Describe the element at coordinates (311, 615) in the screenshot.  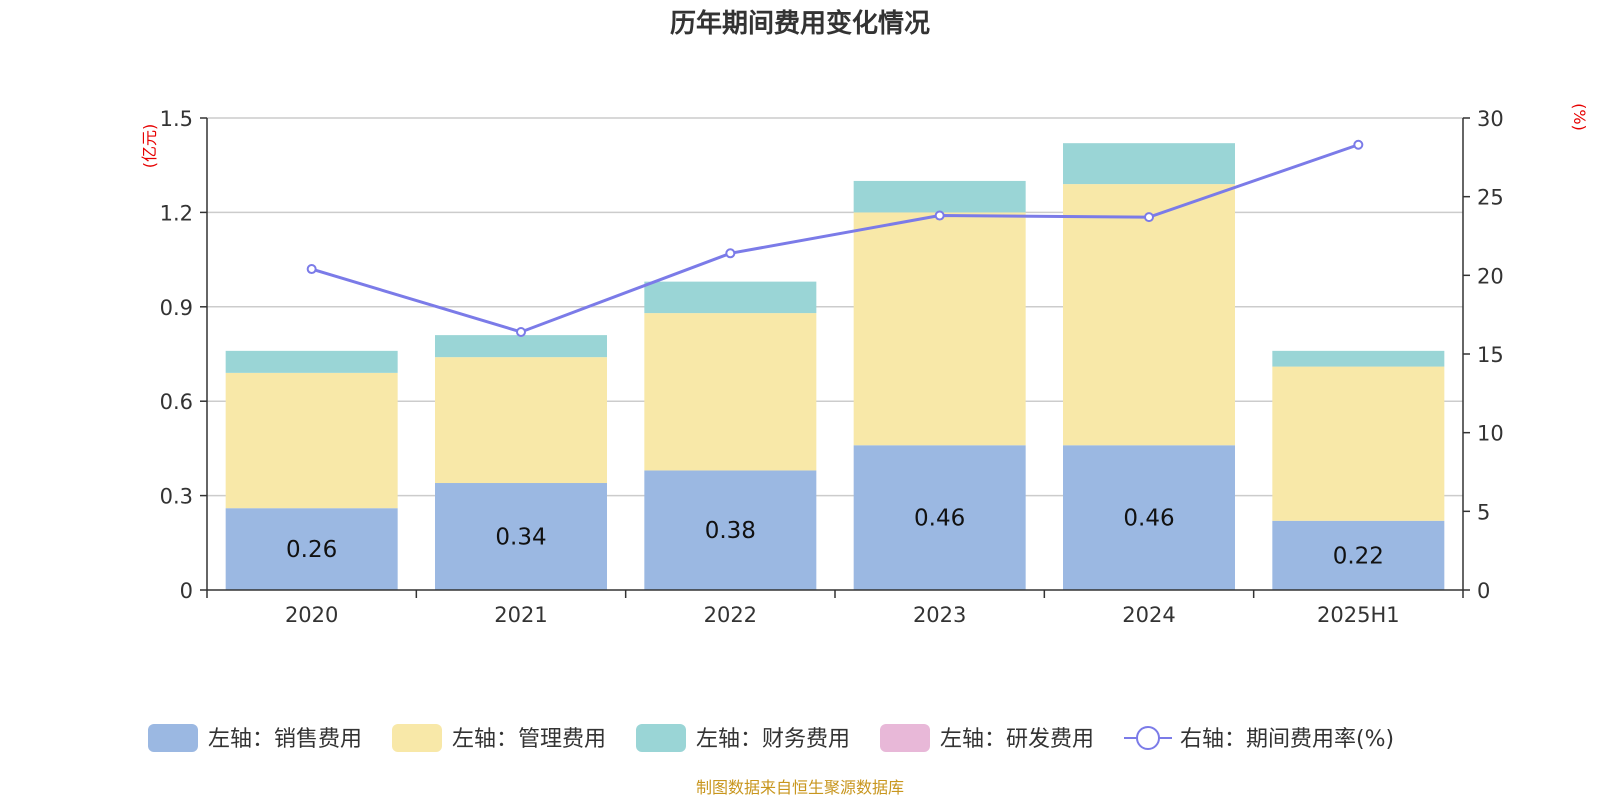
I see `x-tick-label: 2020` at that location.